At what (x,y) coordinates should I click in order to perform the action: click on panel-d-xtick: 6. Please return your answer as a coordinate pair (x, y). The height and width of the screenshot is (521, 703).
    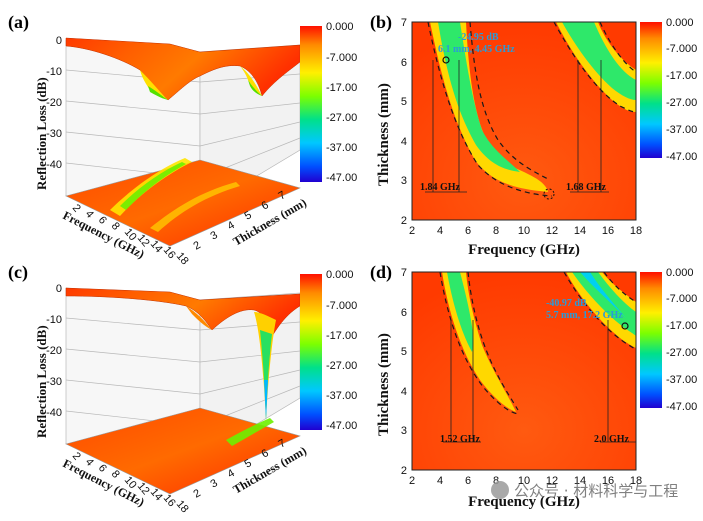
    Looking at the image, I should click on (468, 481).